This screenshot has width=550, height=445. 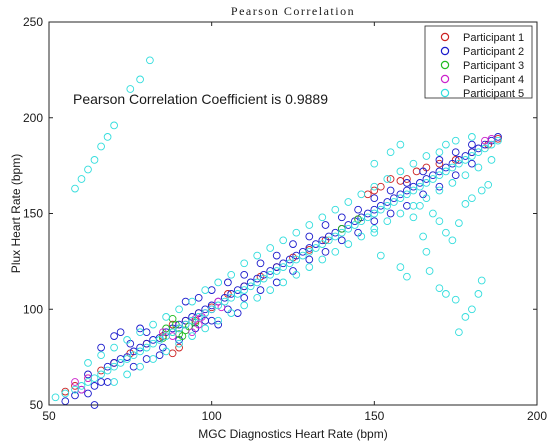 I want to click on x-tick-label: 200, so click(x=537, y=416).